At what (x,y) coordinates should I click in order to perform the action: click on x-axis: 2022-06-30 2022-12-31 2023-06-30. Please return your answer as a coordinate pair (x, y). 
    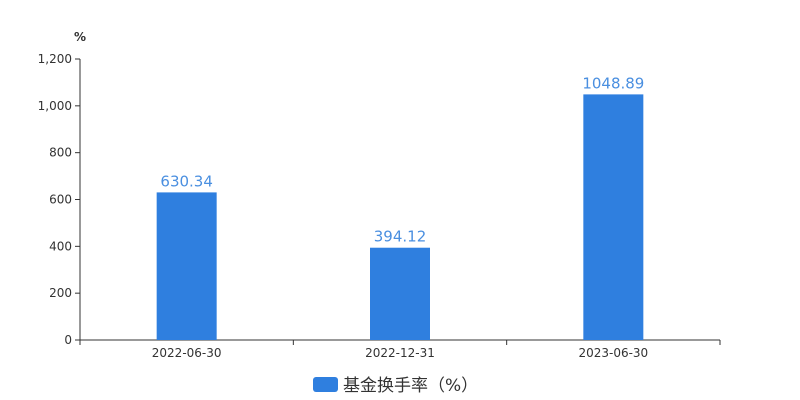
    Looking at the image, I should click on (400, 349).